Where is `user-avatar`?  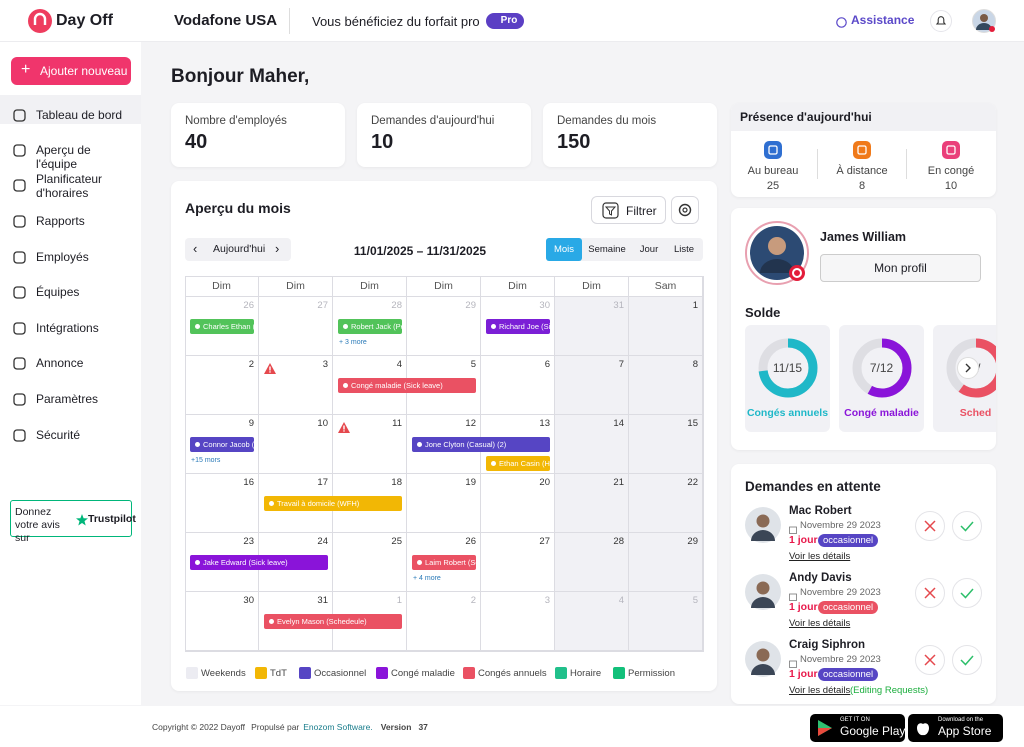 user-avatar is located at coordinates (984, 21).